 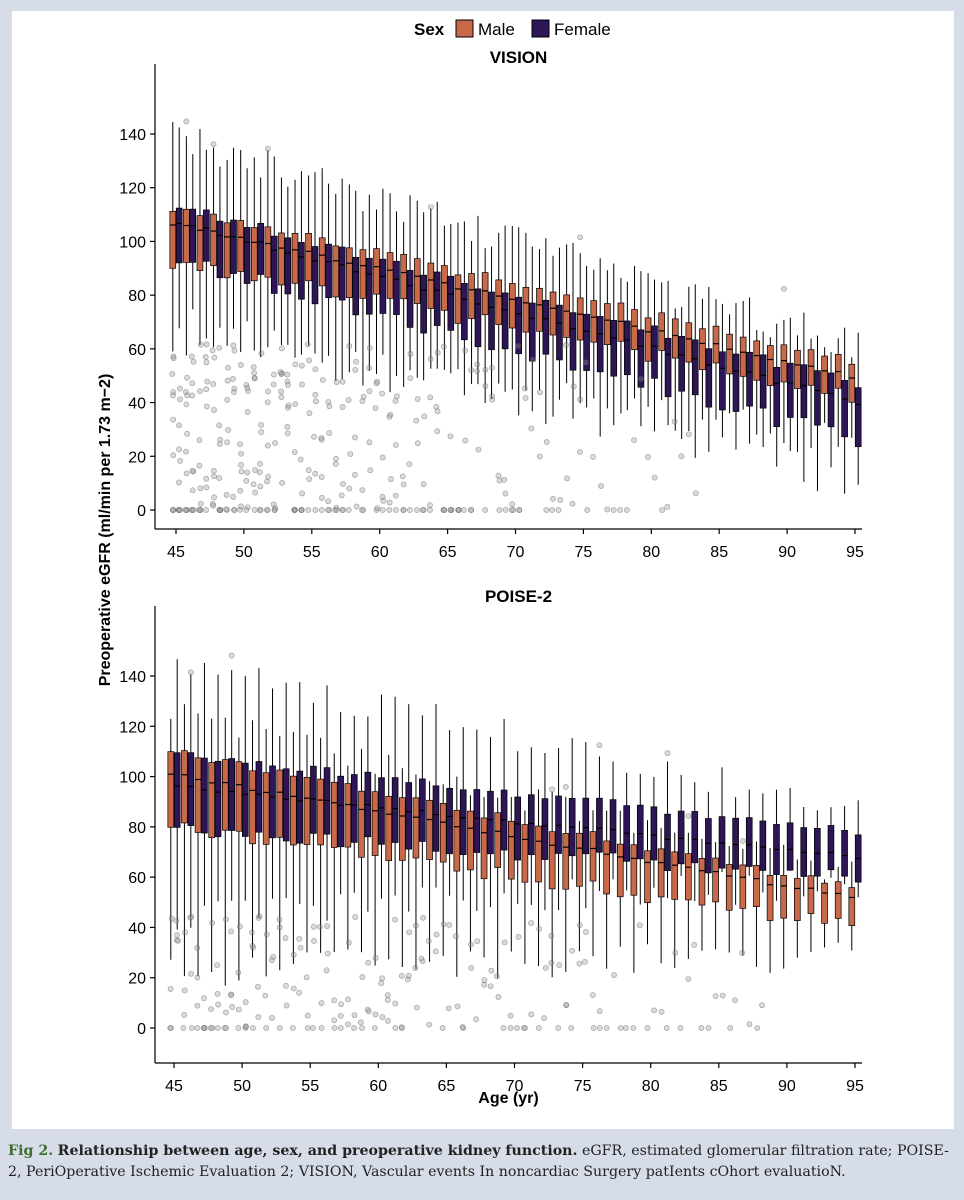 What do you see at coordinates (582, 29) in the screenshot?
I see `legend-label-female: Female` at bounding box center [582, 29].